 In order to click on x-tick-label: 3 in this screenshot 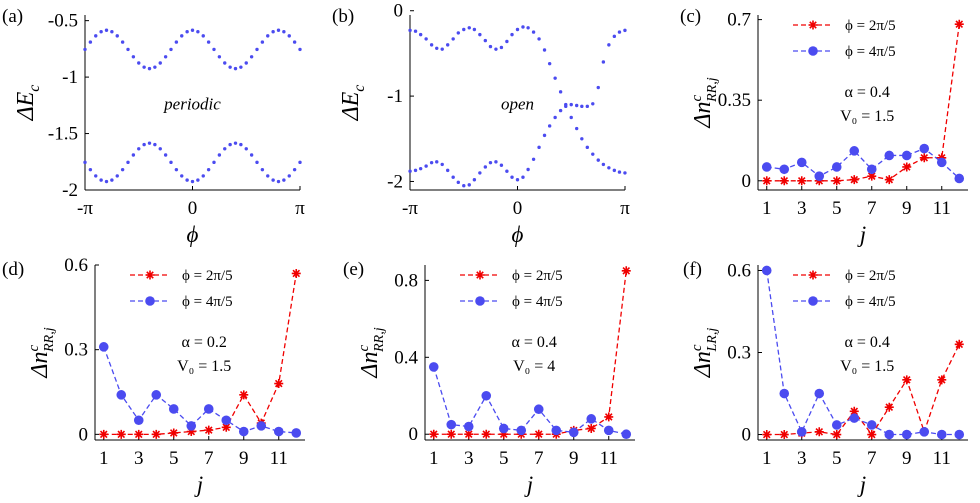, I will do `click(802, 458)`.